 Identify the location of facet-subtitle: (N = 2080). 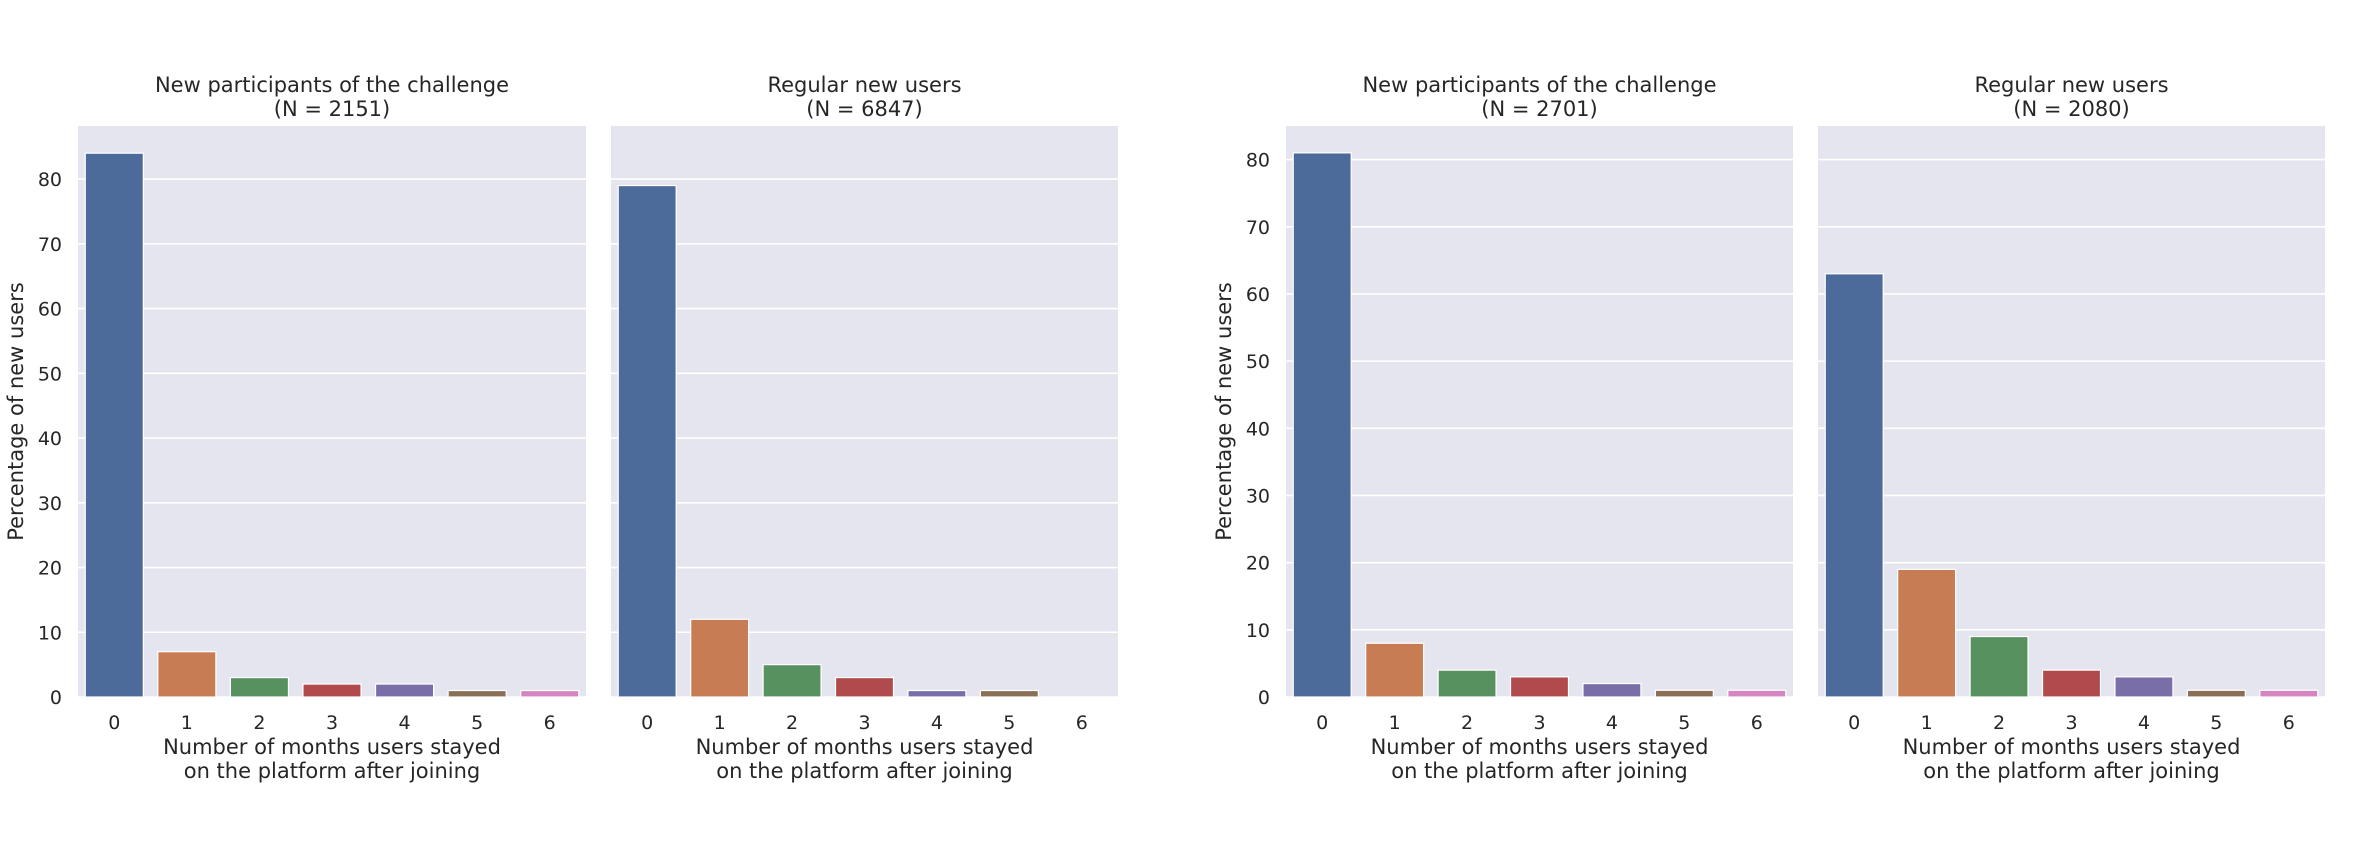
(2071, 109).